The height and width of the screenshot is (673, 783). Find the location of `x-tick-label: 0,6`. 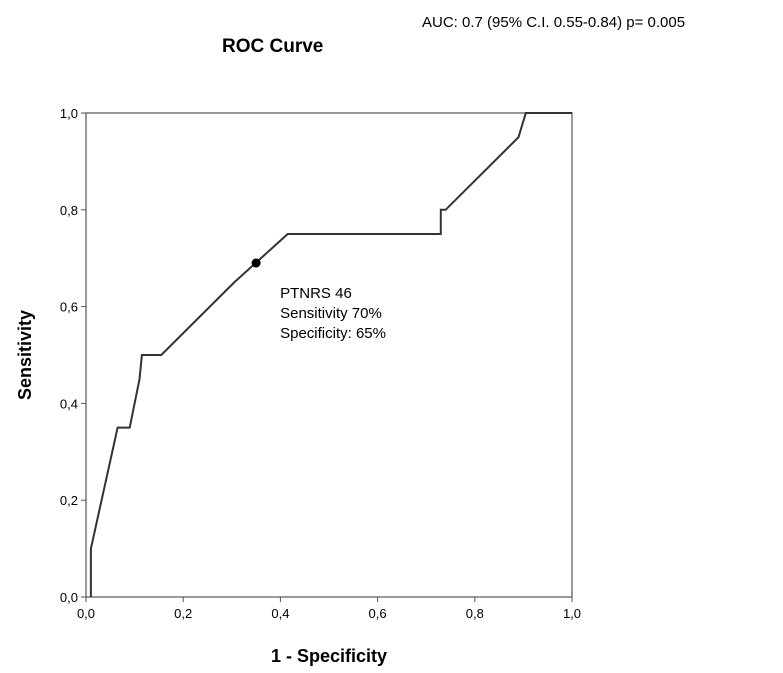

x-tick-label: 0,6 is located at coordinates (378, 613).